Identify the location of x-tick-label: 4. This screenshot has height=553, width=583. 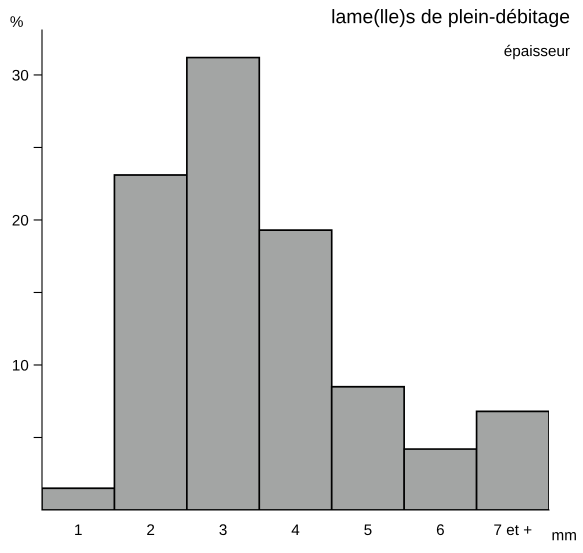
(296, 529).